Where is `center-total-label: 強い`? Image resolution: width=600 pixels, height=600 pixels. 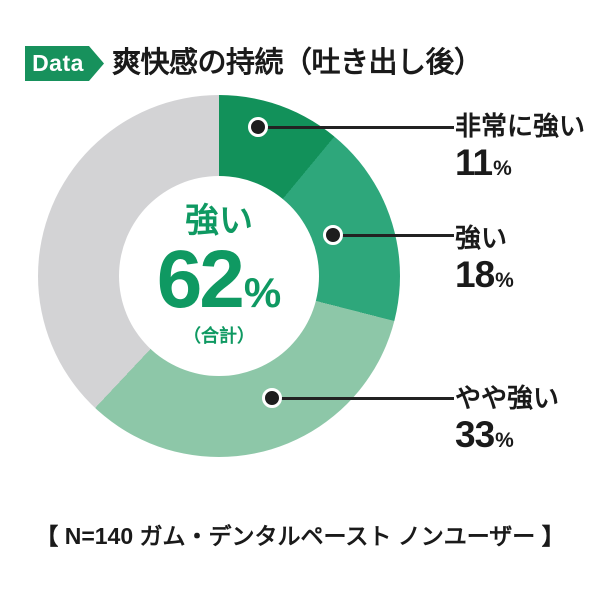
center-total-label: 強い is located at coordinates (219, 220).